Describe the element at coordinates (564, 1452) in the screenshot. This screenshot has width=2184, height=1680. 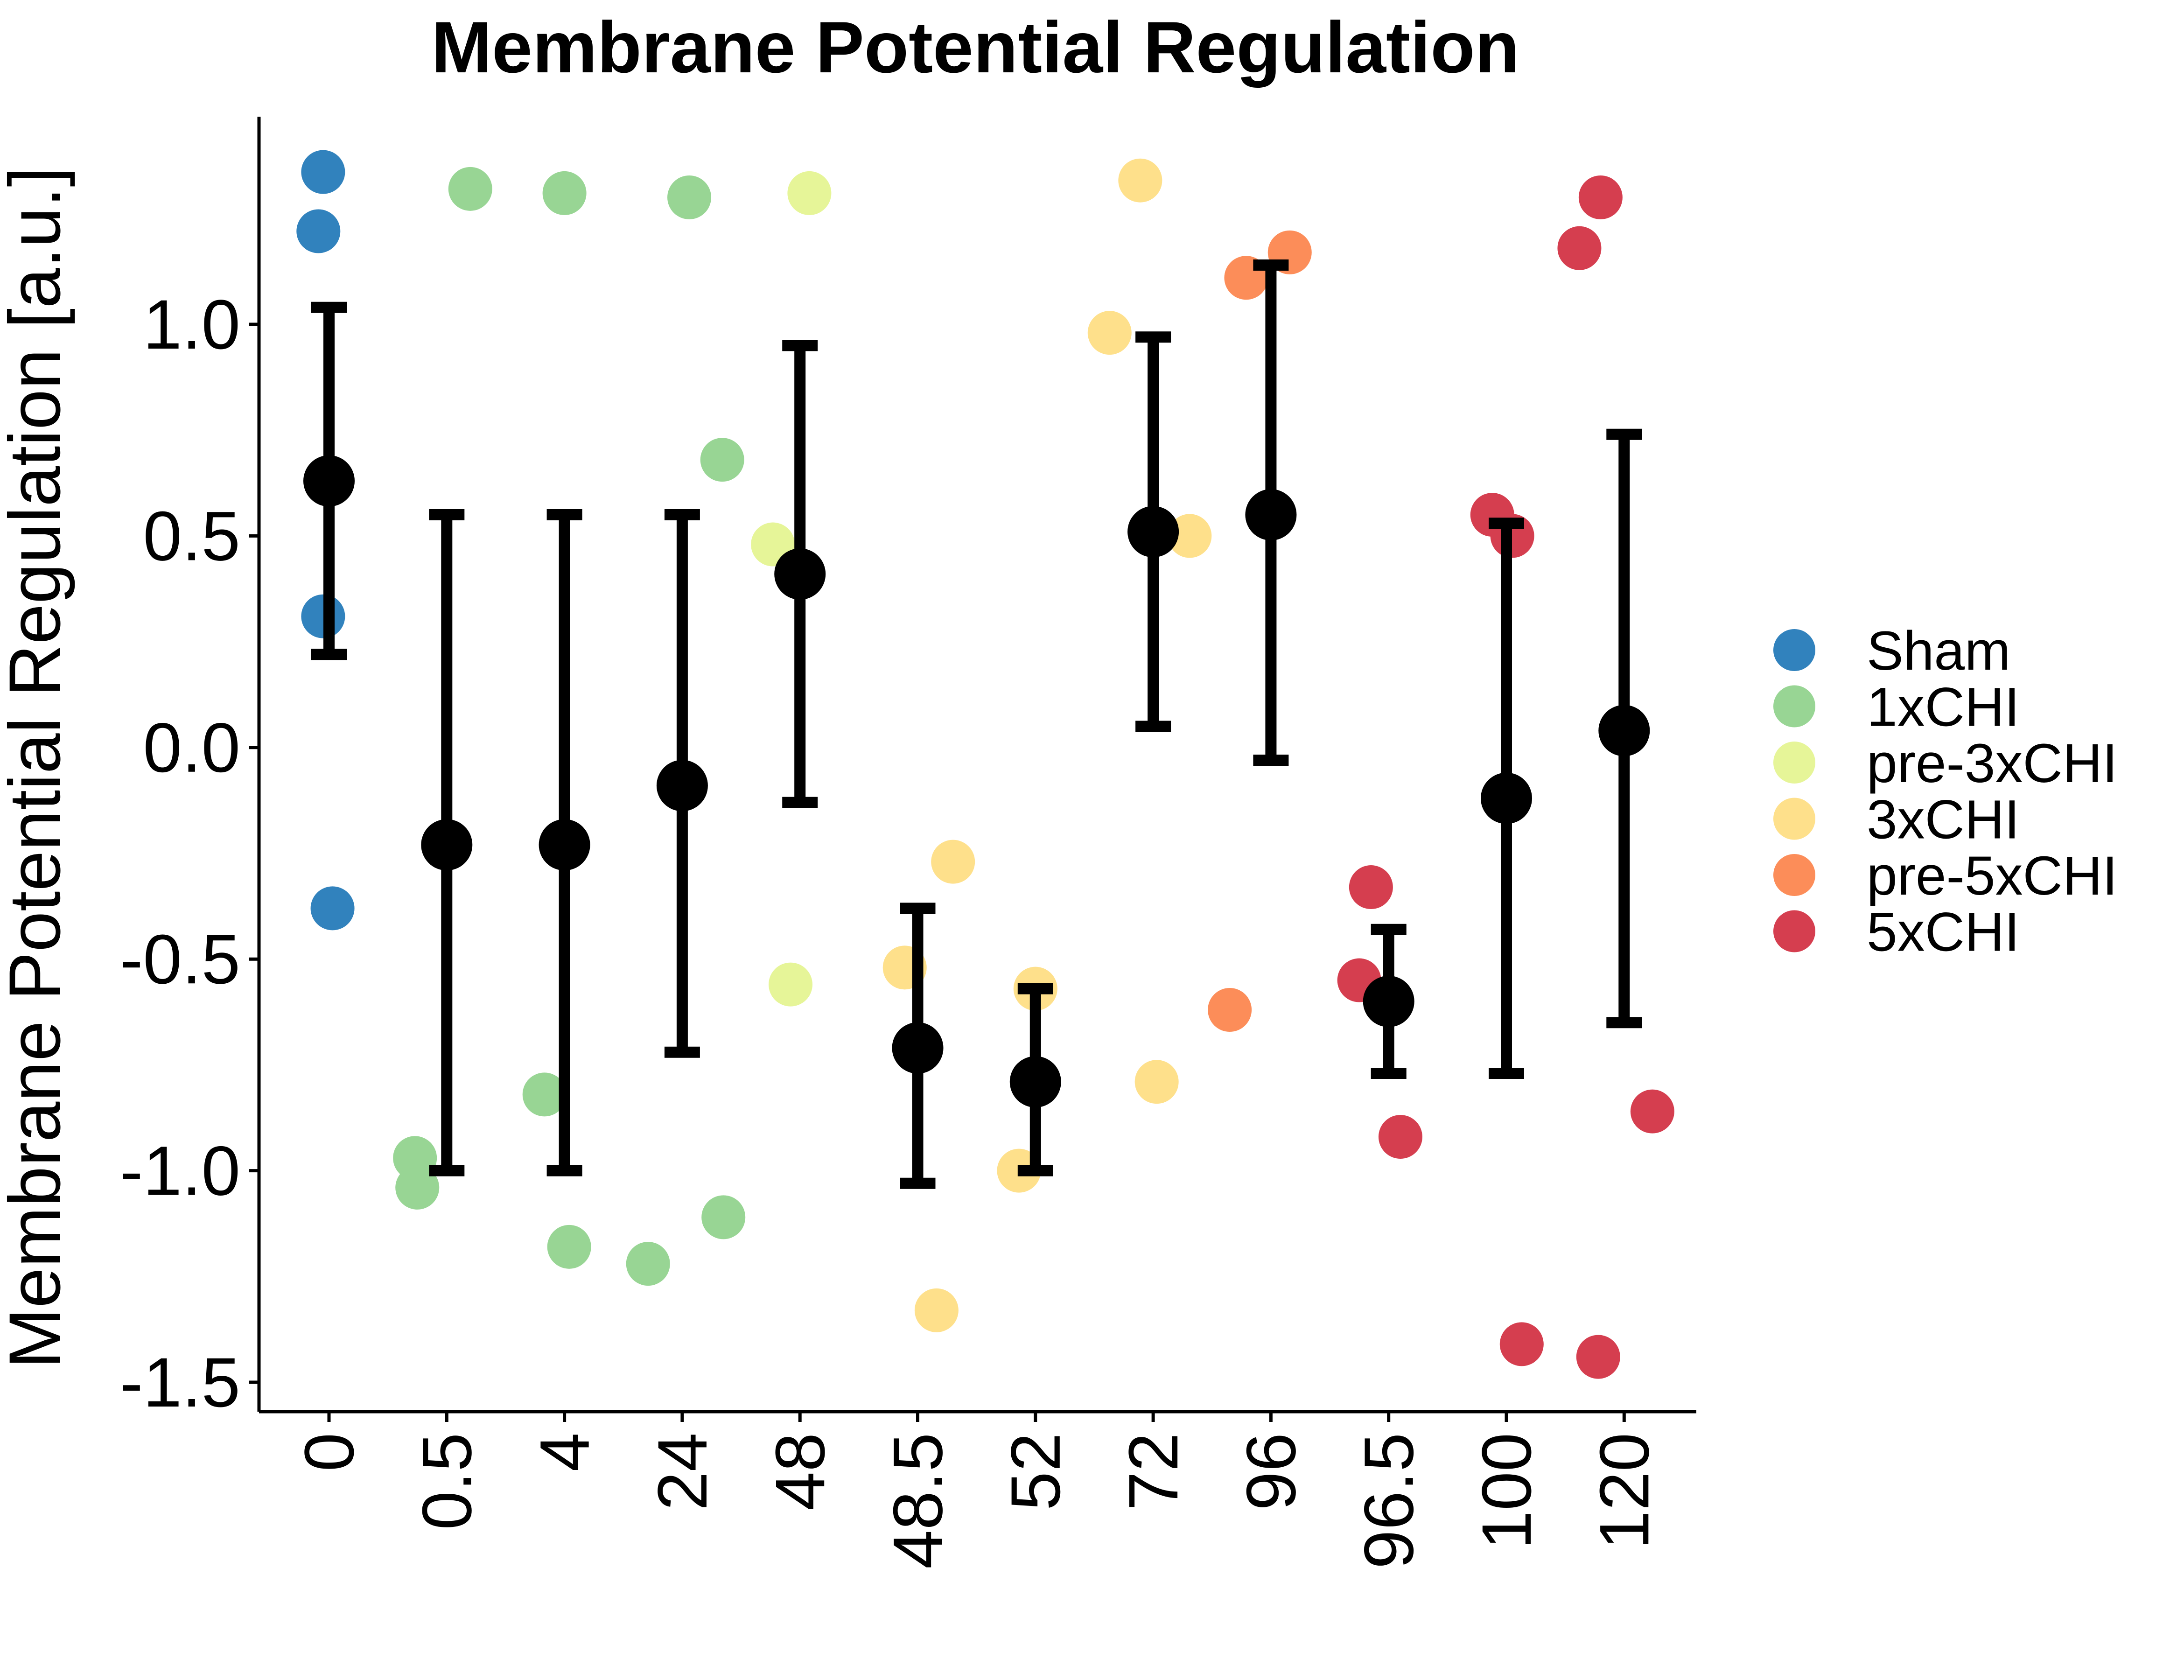
I see `x-tick-label: 4` at that location.